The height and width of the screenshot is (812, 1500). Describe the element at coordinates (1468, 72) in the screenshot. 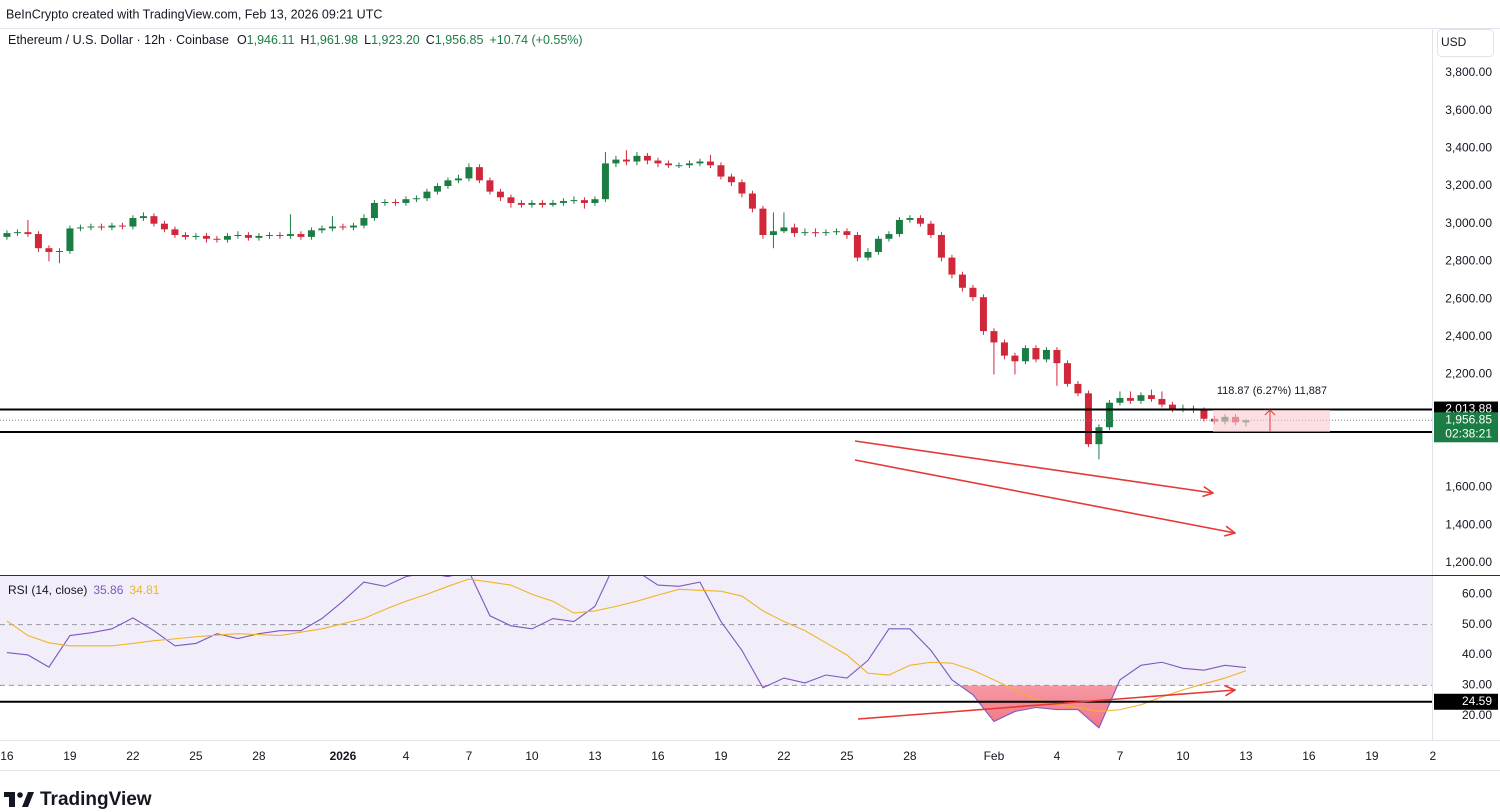

I see `y-tick-label: 3,800.00` at that location.